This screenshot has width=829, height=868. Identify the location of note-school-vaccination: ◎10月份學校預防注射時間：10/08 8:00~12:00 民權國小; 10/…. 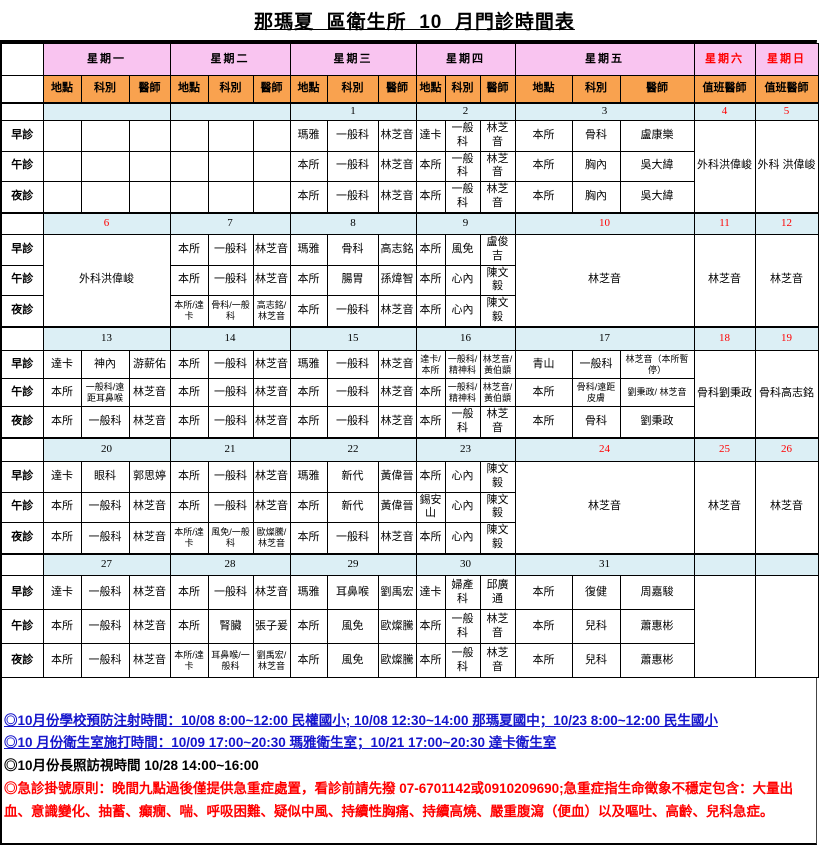
(361, 720).